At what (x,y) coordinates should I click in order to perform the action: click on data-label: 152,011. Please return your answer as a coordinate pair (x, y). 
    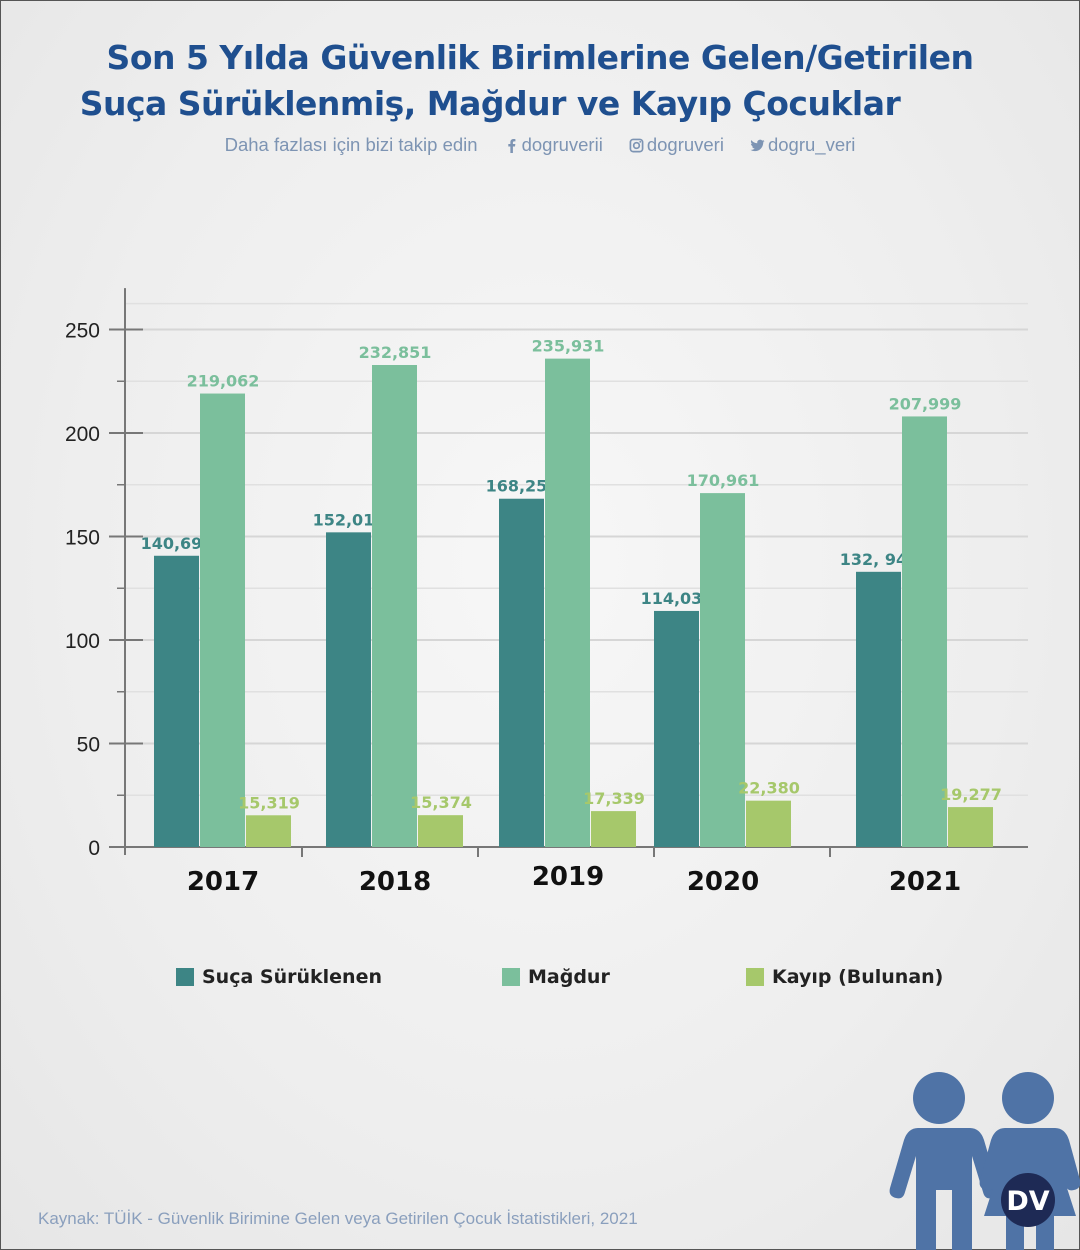
    Looking at the image, I should click on (349, 519).